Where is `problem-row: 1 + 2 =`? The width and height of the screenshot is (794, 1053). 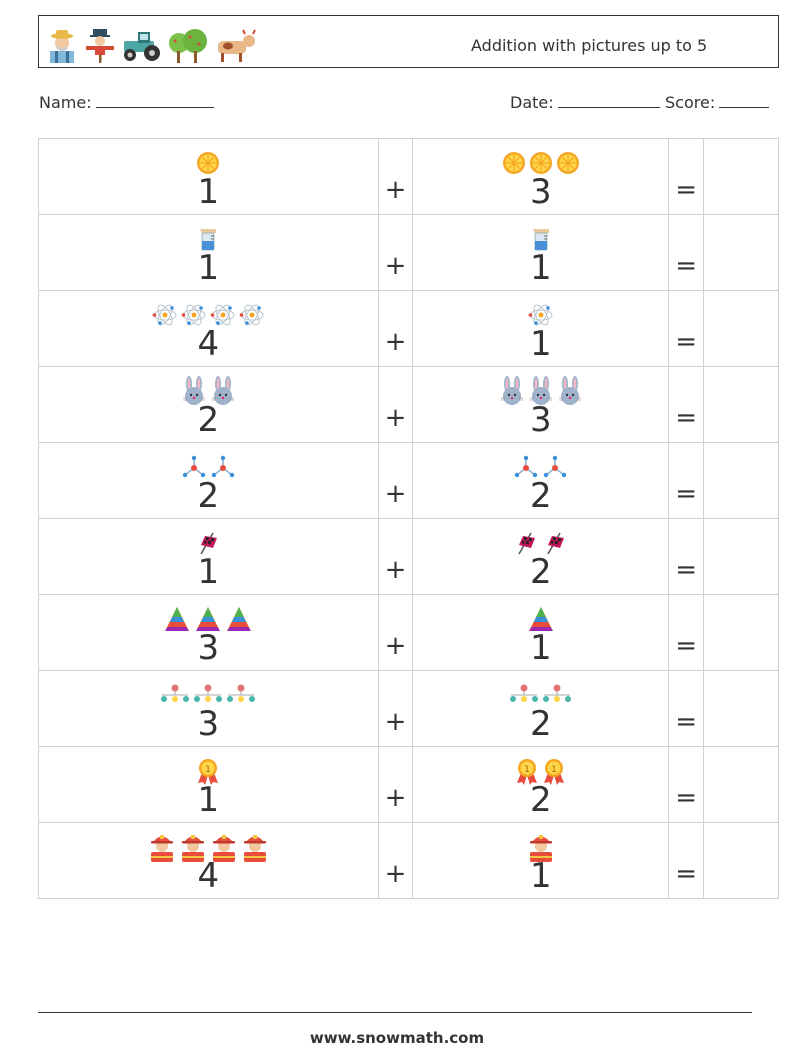 problem-row: 1 + 2 = is located at coordinates (408, 556).